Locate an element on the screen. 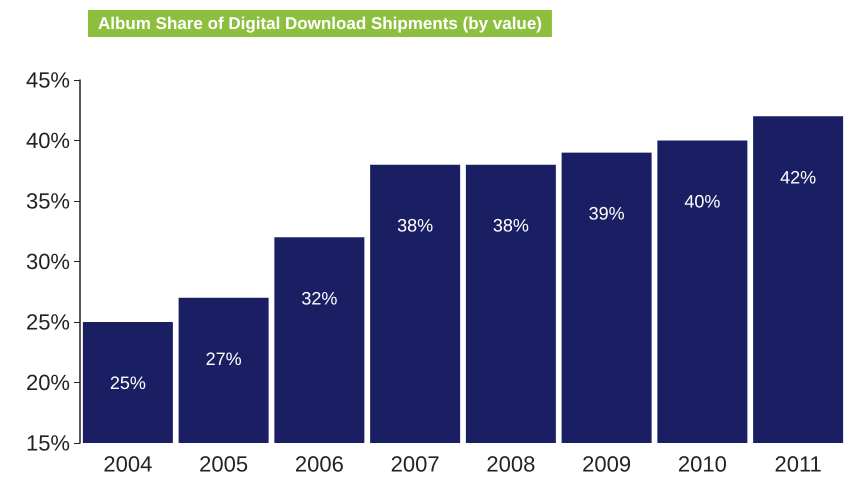 The height and width of the screenshot is (493, 858). y-tick-label: 45% is located at coordinates (48, 80).